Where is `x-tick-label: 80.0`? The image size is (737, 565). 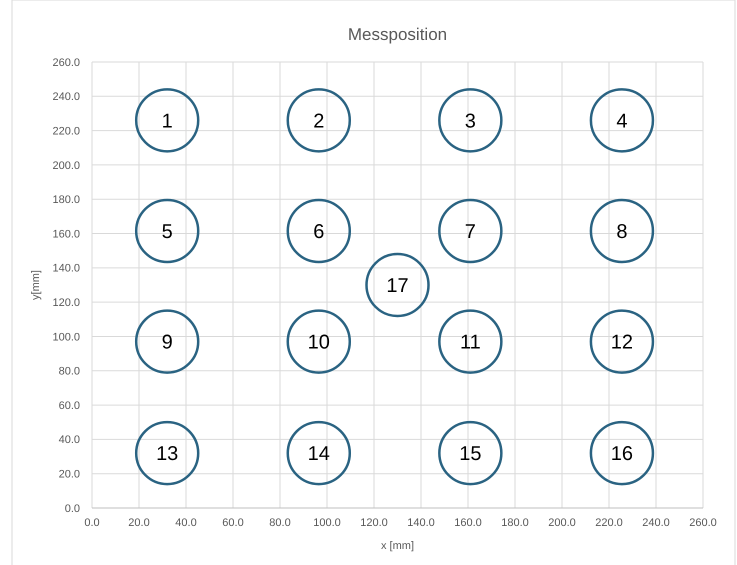
x-tick-label: 80.0 is located at coordinates (280, 523).